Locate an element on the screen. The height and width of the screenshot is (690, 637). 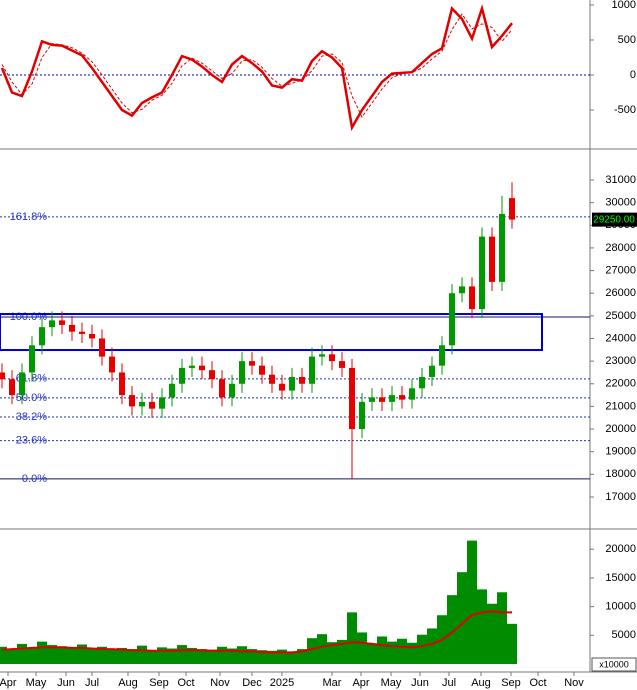
unit-label: x10000 is located at coordinates (614, 664).